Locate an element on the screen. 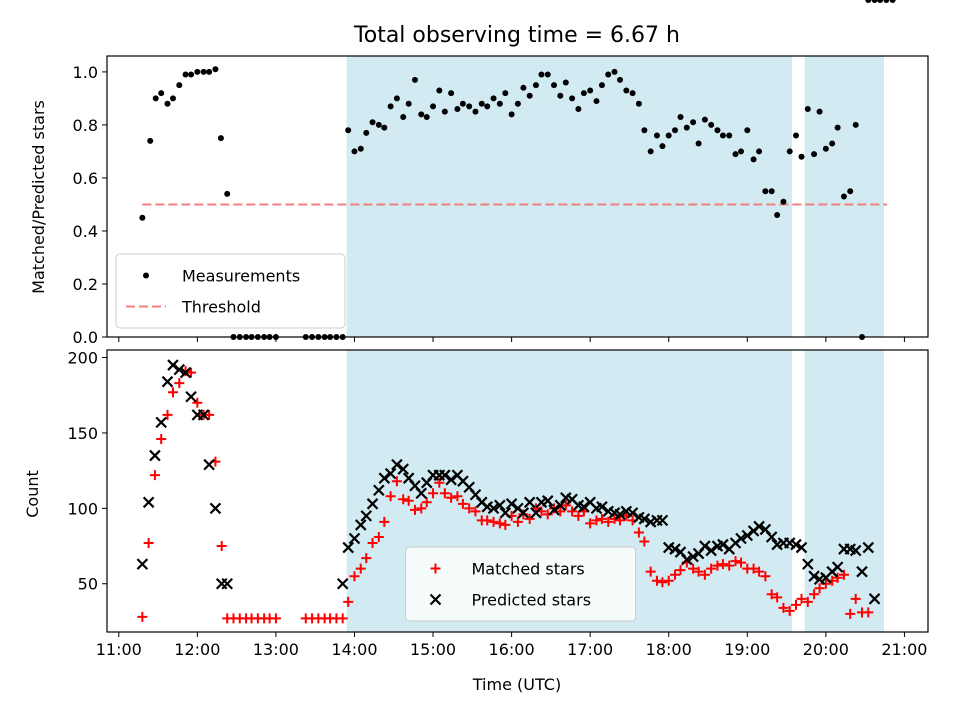  legend-marker is located at coordinates (435, 599).